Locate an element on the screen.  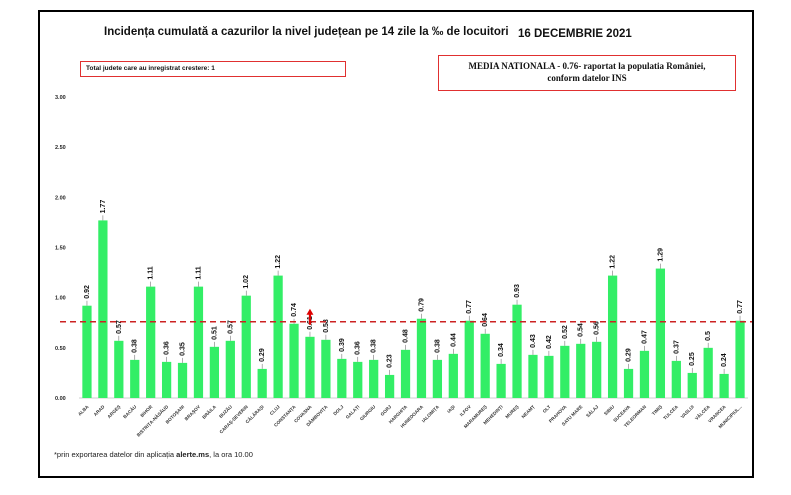
x-tick-label: IALOMIȚA is located at coordinates (431, 414).